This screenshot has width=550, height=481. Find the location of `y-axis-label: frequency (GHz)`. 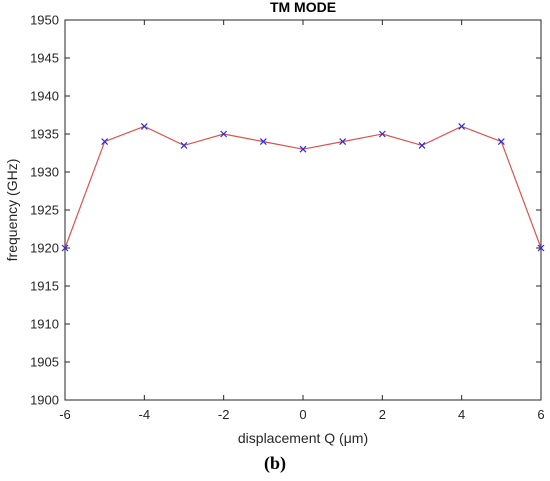

y-axis-label: frequency (GHz) is located at coordinates (12, 210).